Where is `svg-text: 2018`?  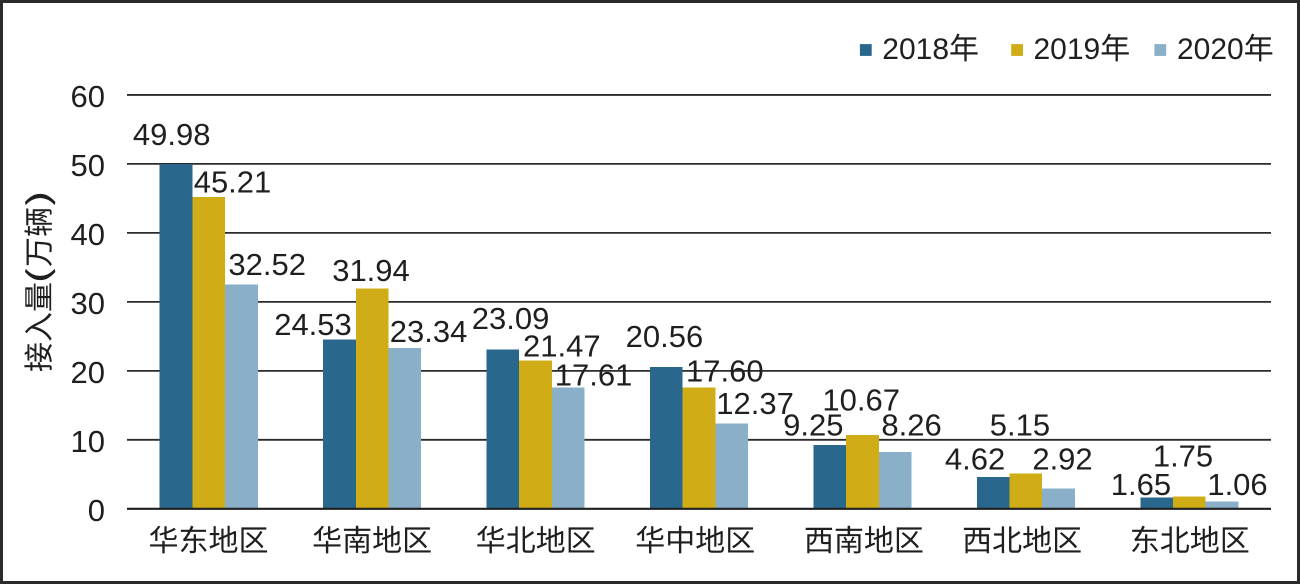
svg-text: 2018 is located at coordinates (915, 49).